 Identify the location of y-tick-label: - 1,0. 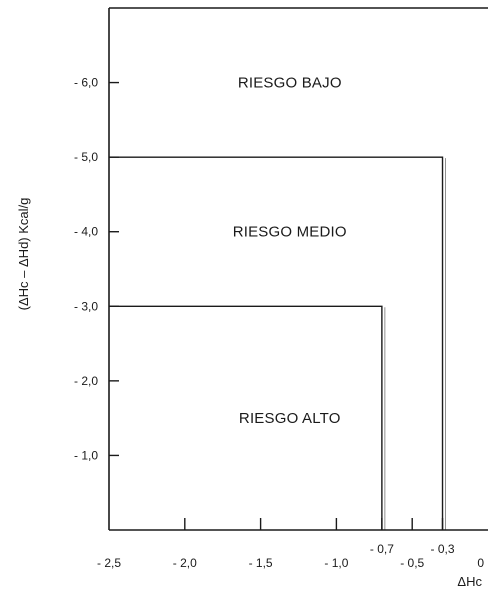
(86, 455).